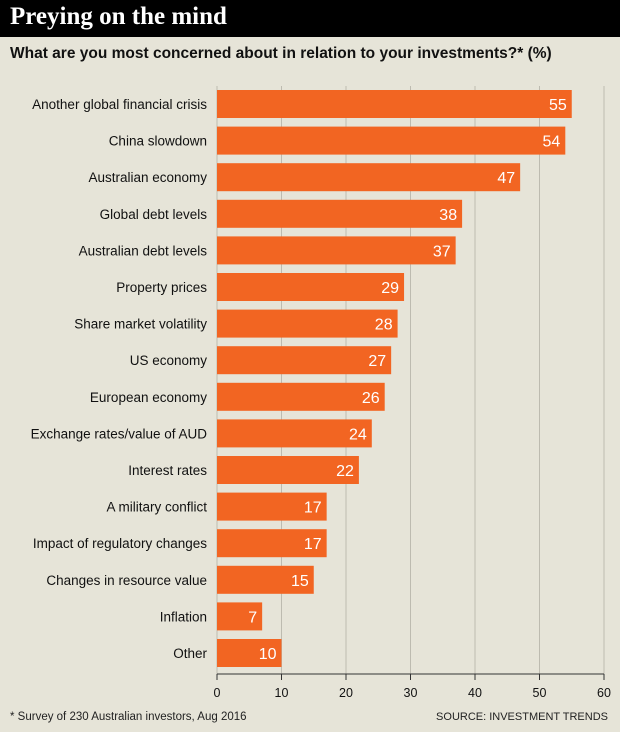 This screenshot has width=620, height=732. Describe the element at coordinates (442, 251) in the screenshot. I see `bar-value-label: 37` at that location.